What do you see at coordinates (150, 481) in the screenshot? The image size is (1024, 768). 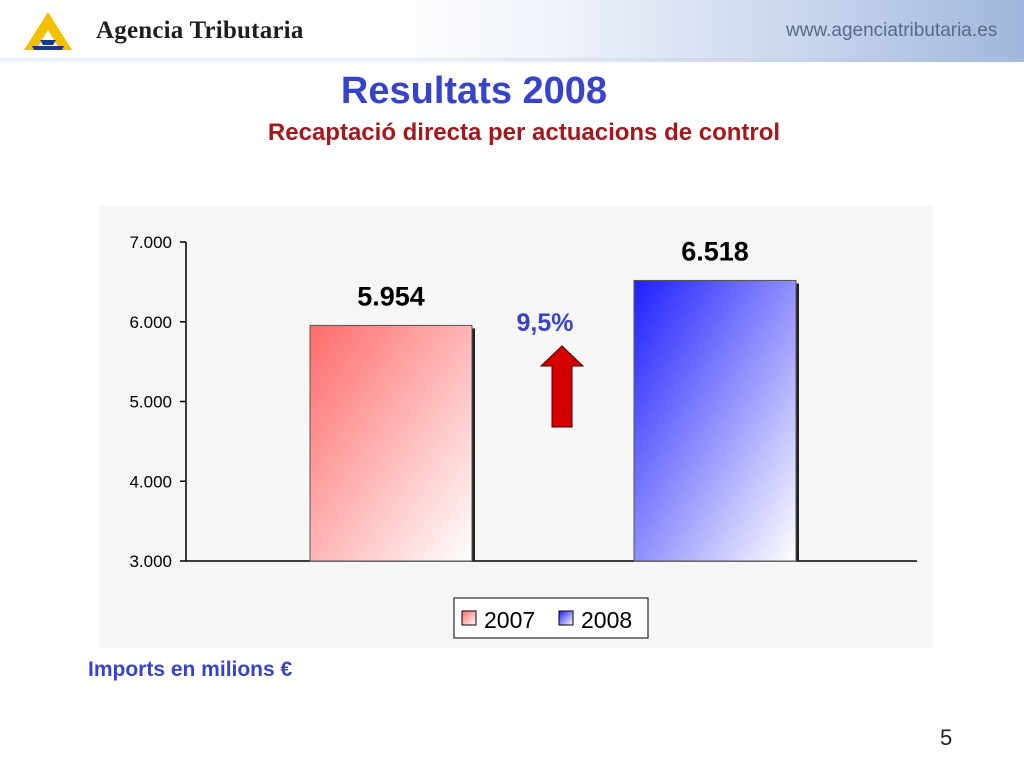 I see `y-tick-label: 4.000` at bounding box center [150, 481].